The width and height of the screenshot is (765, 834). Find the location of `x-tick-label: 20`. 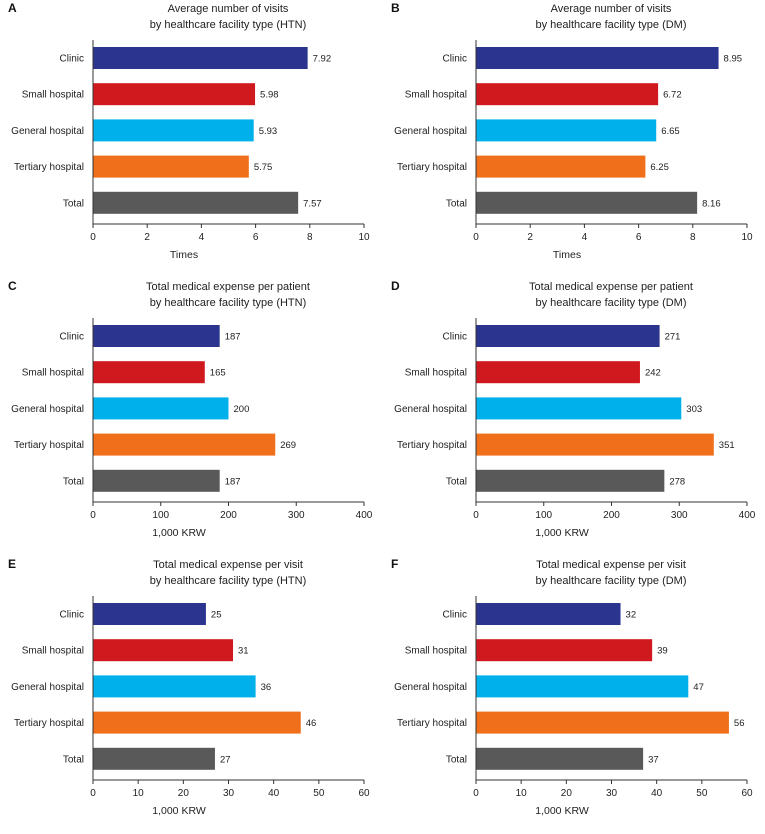

x-tick-label: 20 is located at coordinates (184, 793).